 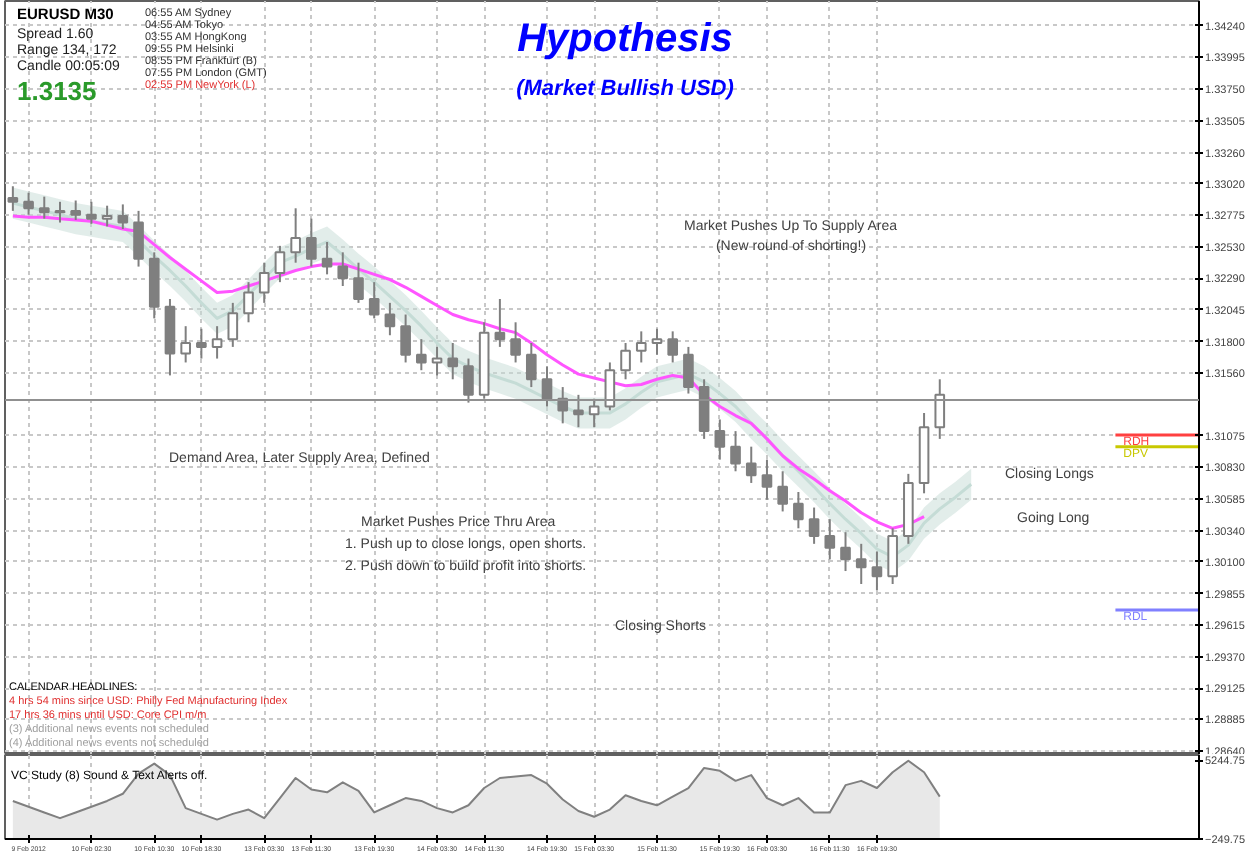 I want to click on text: (Market Bullish USD), so click(x=625, y=89).